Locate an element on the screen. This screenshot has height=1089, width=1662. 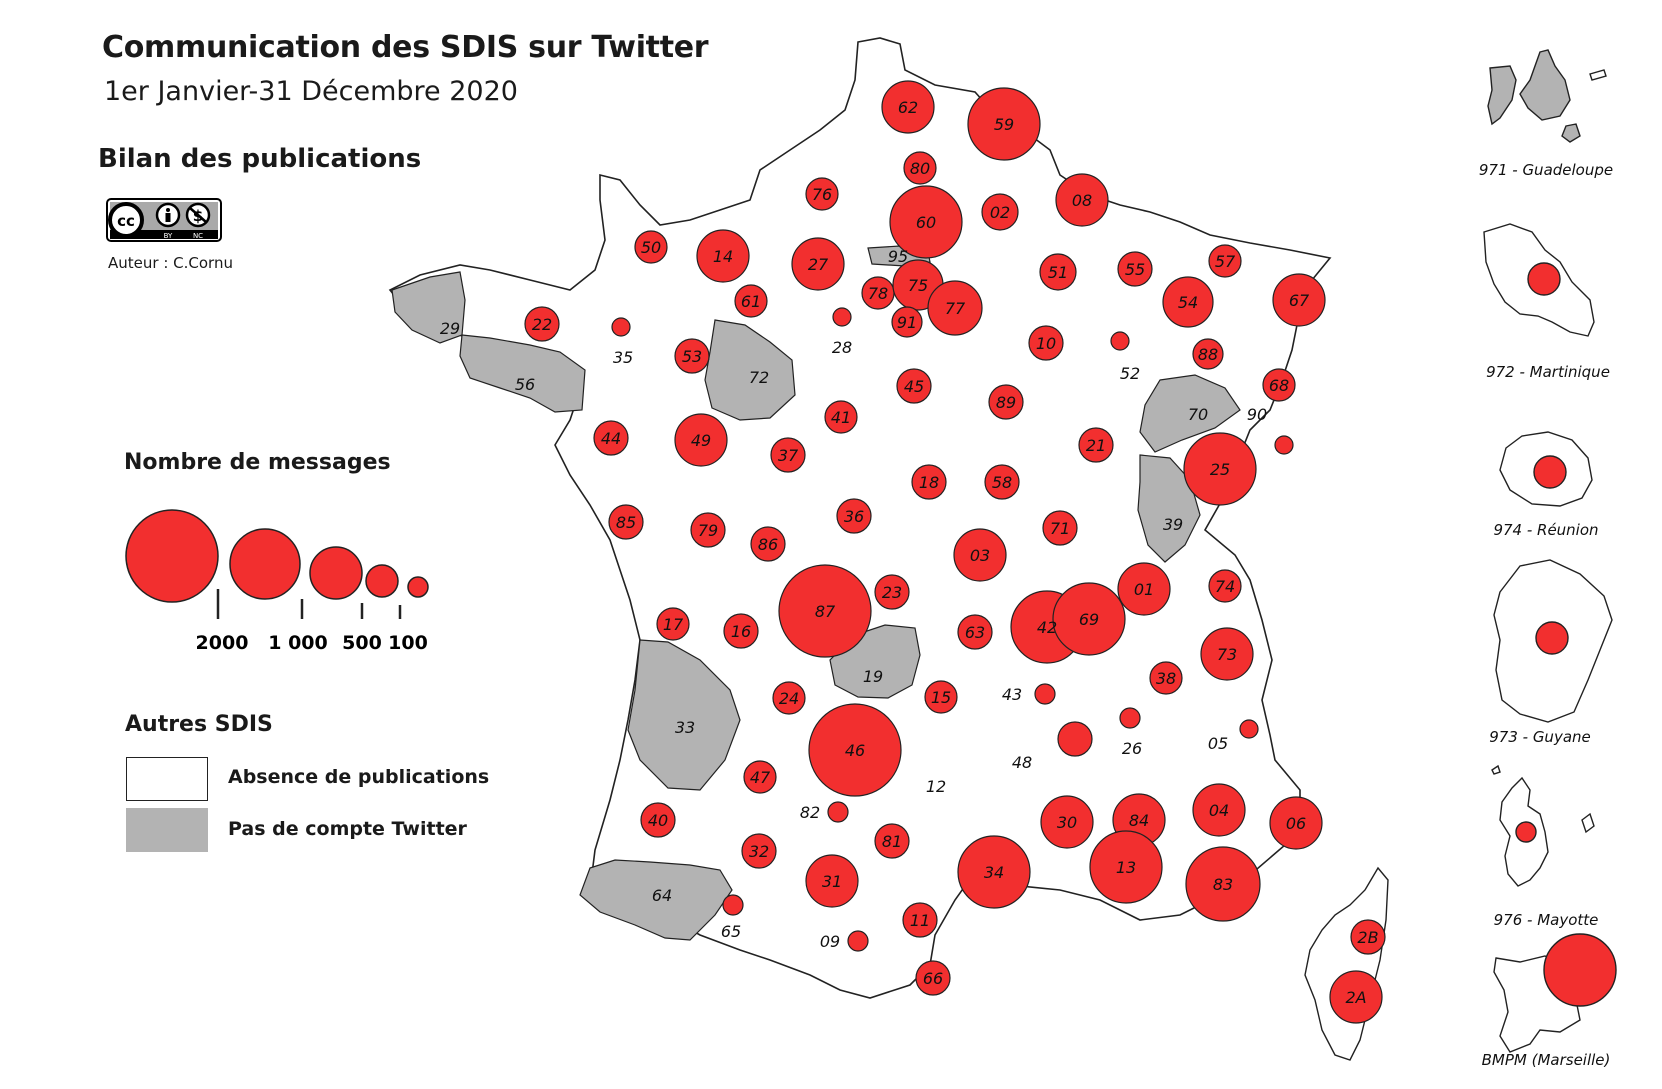
label-70: 70 is located at coordinates (1198, 414).